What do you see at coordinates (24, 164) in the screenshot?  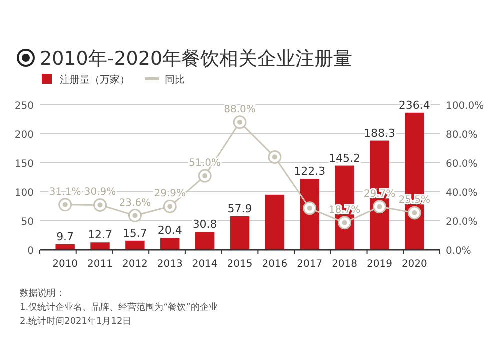 I see `y-tick-label: 150` at bounding box center [24, 164].